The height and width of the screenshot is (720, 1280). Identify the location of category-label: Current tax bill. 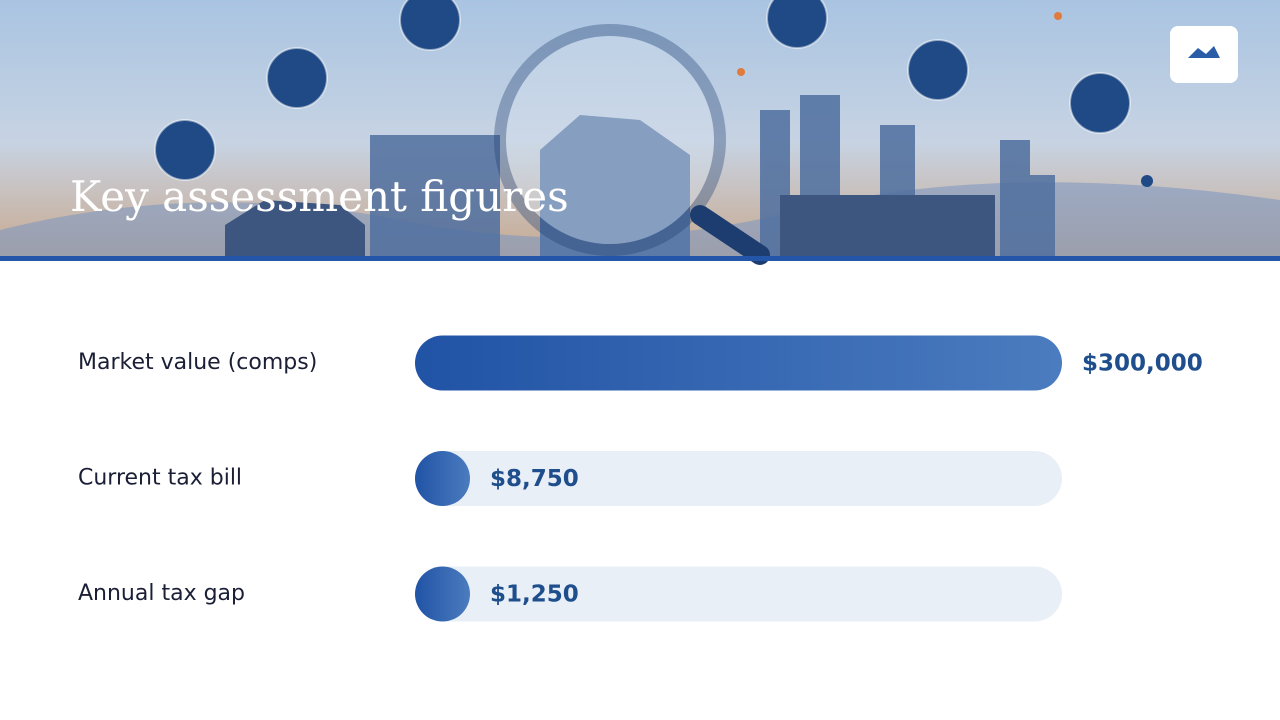
(160, 478).